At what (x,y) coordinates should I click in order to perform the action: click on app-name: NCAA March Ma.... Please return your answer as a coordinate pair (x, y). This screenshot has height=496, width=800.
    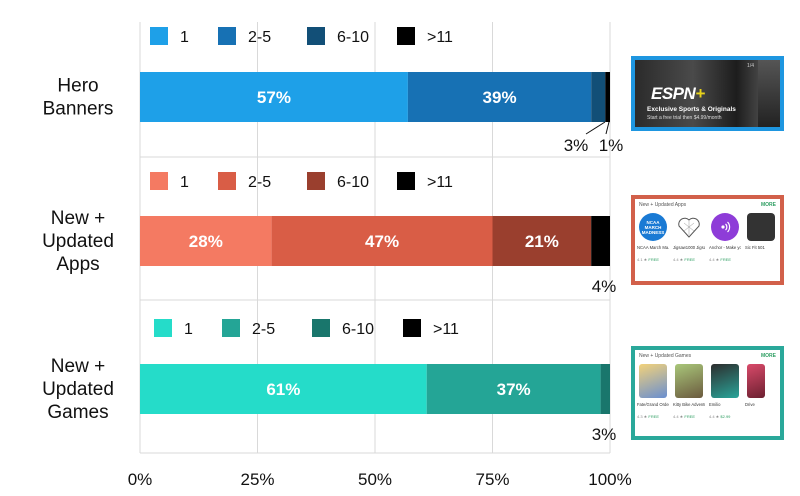
    Looking at the image, I should click on (653, 247).